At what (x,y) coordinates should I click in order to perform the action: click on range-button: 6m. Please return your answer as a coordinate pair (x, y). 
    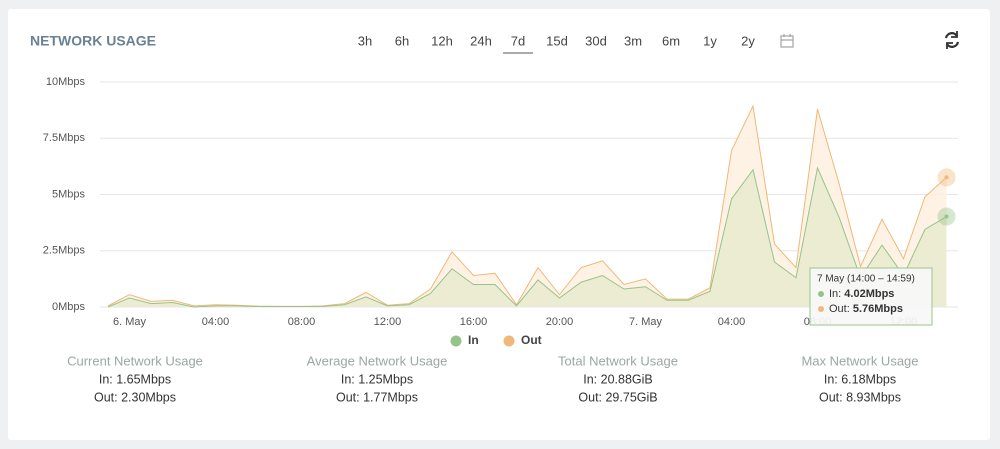
    Looking at the image, I should click on (671, 40).